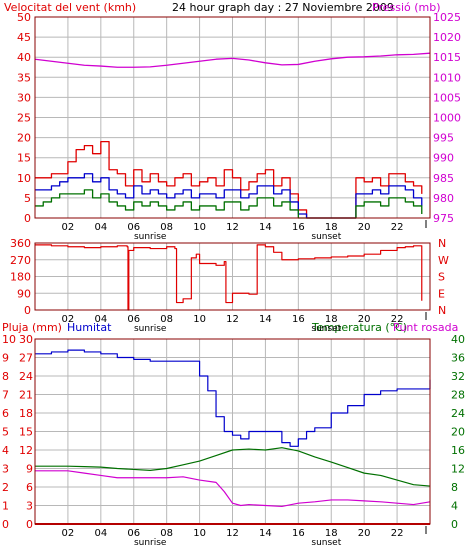 The width and height of the screenshot is (465, 559). I want to click on y-left-tick-direction: 0, so click(27, 310).